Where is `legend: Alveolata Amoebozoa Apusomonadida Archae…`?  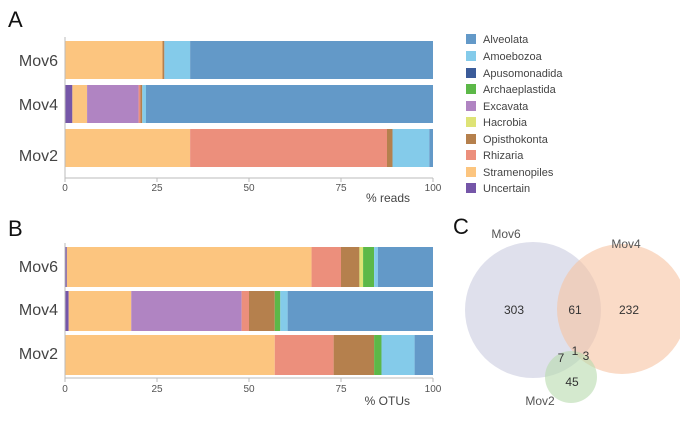
legend: Alveolata Amoebozoa Apusomonadida Archae… is located at coordinates (514, 114).